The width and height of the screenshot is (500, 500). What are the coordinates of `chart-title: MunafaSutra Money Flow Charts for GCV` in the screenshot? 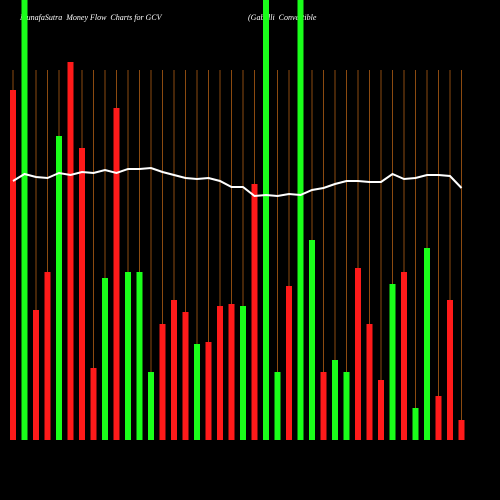 It's located at (91, 17).